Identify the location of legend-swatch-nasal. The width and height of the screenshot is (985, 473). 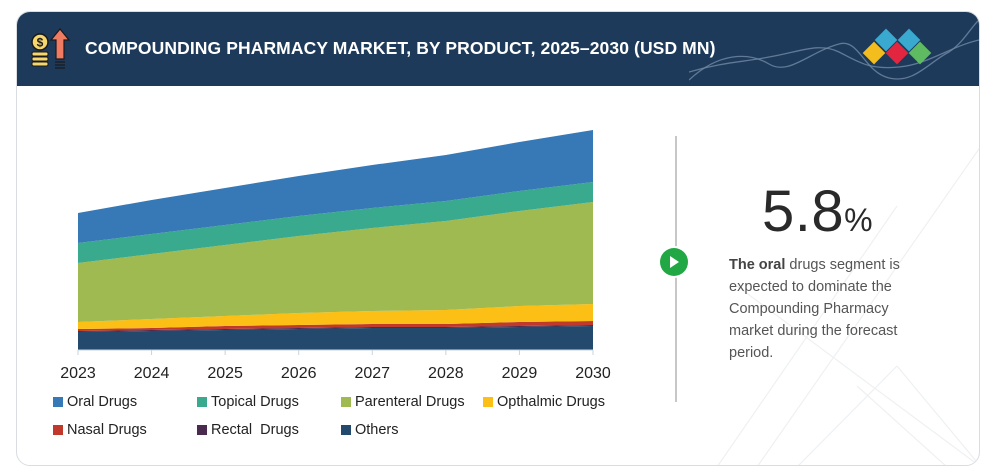
(58, 430).